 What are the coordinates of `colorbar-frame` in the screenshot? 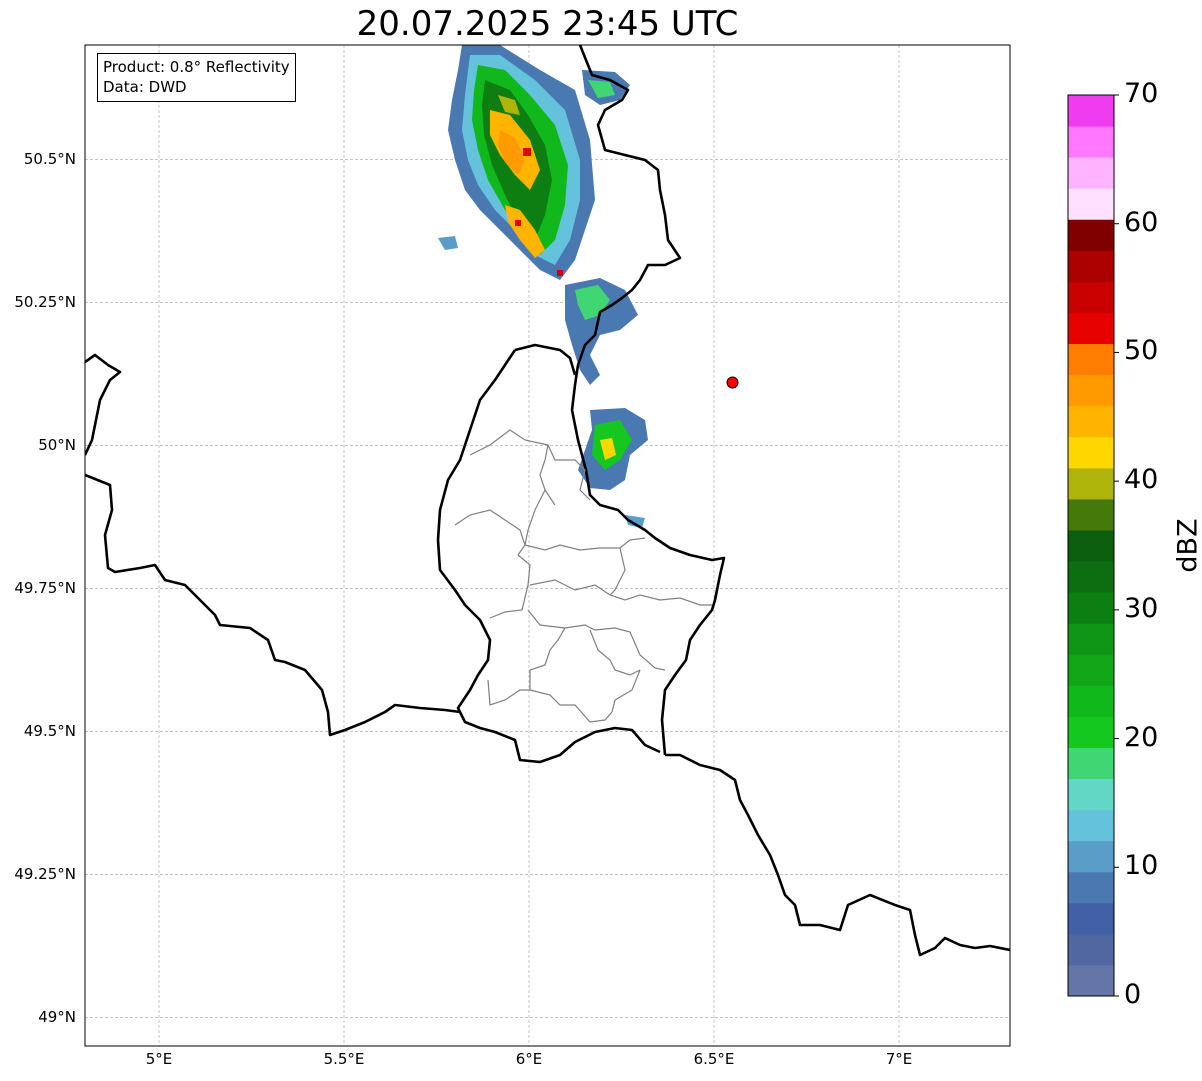 It's located at (1091, 545).